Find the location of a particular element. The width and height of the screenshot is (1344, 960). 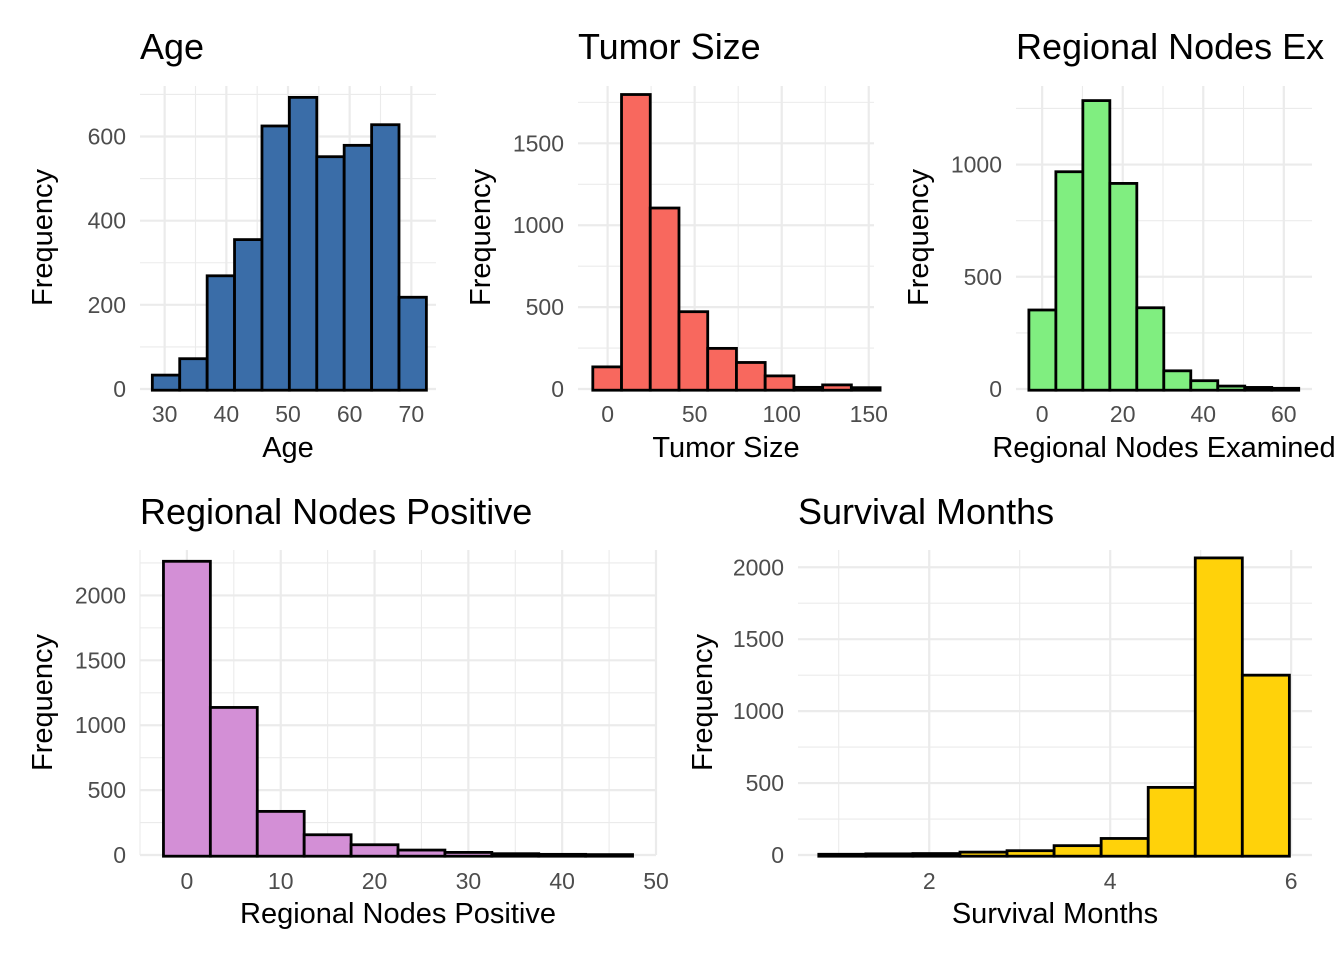

x-axis-title: Regional Nodes Examined is located at coordinates (1163, 448).